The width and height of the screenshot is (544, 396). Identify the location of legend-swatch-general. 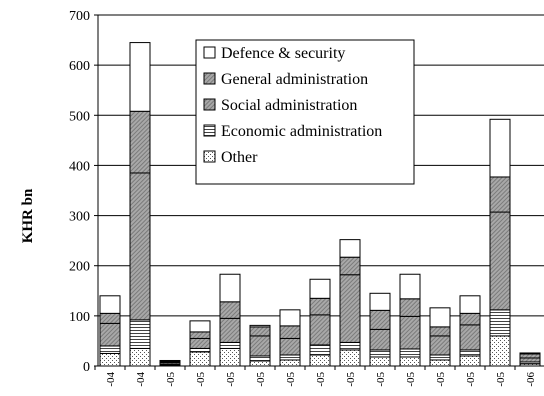
(209, 78).